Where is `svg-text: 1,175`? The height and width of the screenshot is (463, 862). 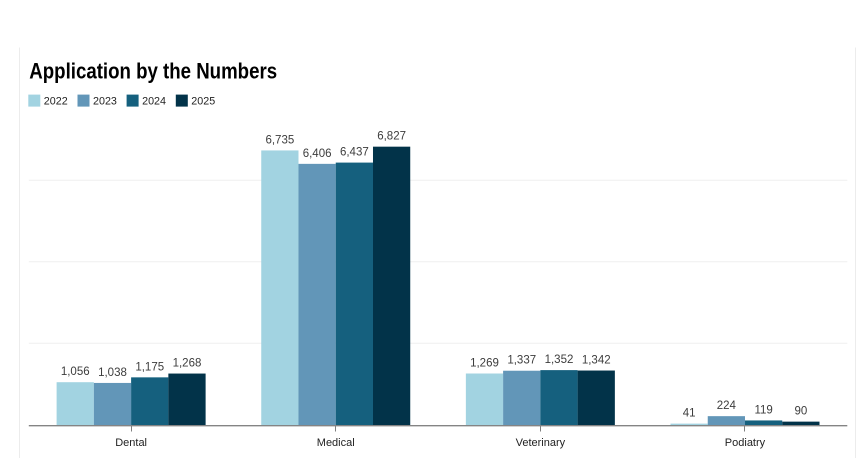 svg-text: 1,175 is located at coordinates (149, 367).